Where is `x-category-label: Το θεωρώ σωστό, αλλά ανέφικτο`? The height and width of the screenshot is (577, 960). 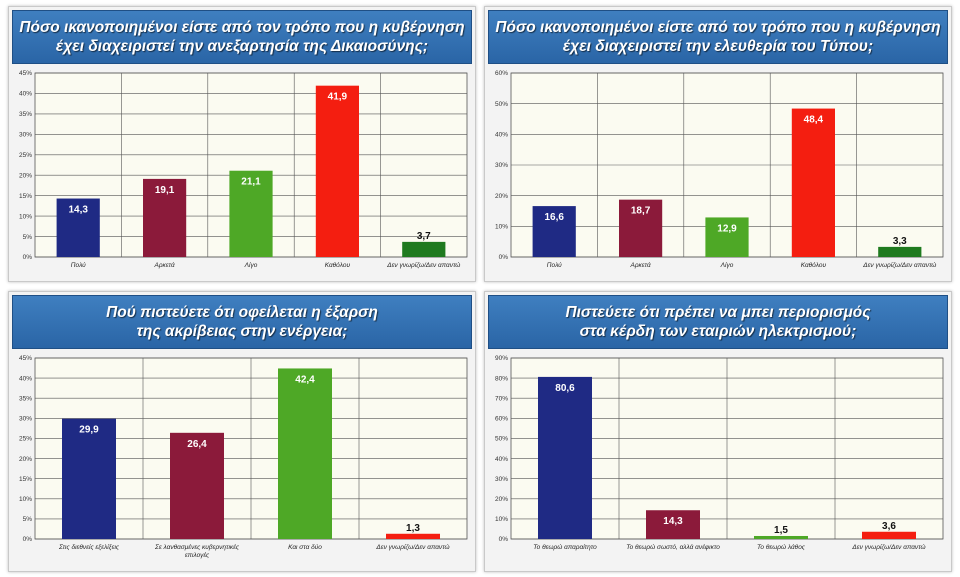 x-category-label: Το θεωρώ σωστό, αλλά ανέφικτο is located at coordinates (673, 547).